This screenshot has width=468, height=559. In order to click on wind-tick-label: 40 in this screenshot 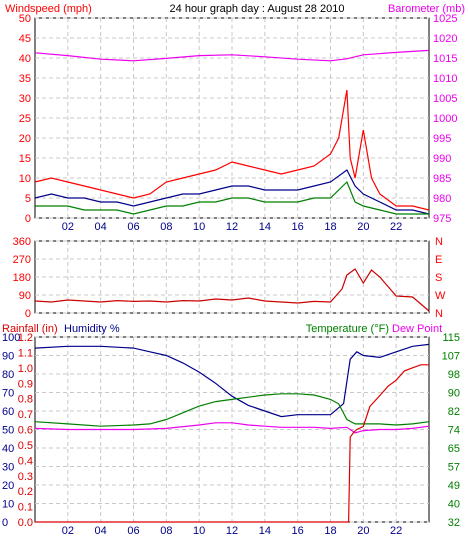, I will do `click(25, 59)`.